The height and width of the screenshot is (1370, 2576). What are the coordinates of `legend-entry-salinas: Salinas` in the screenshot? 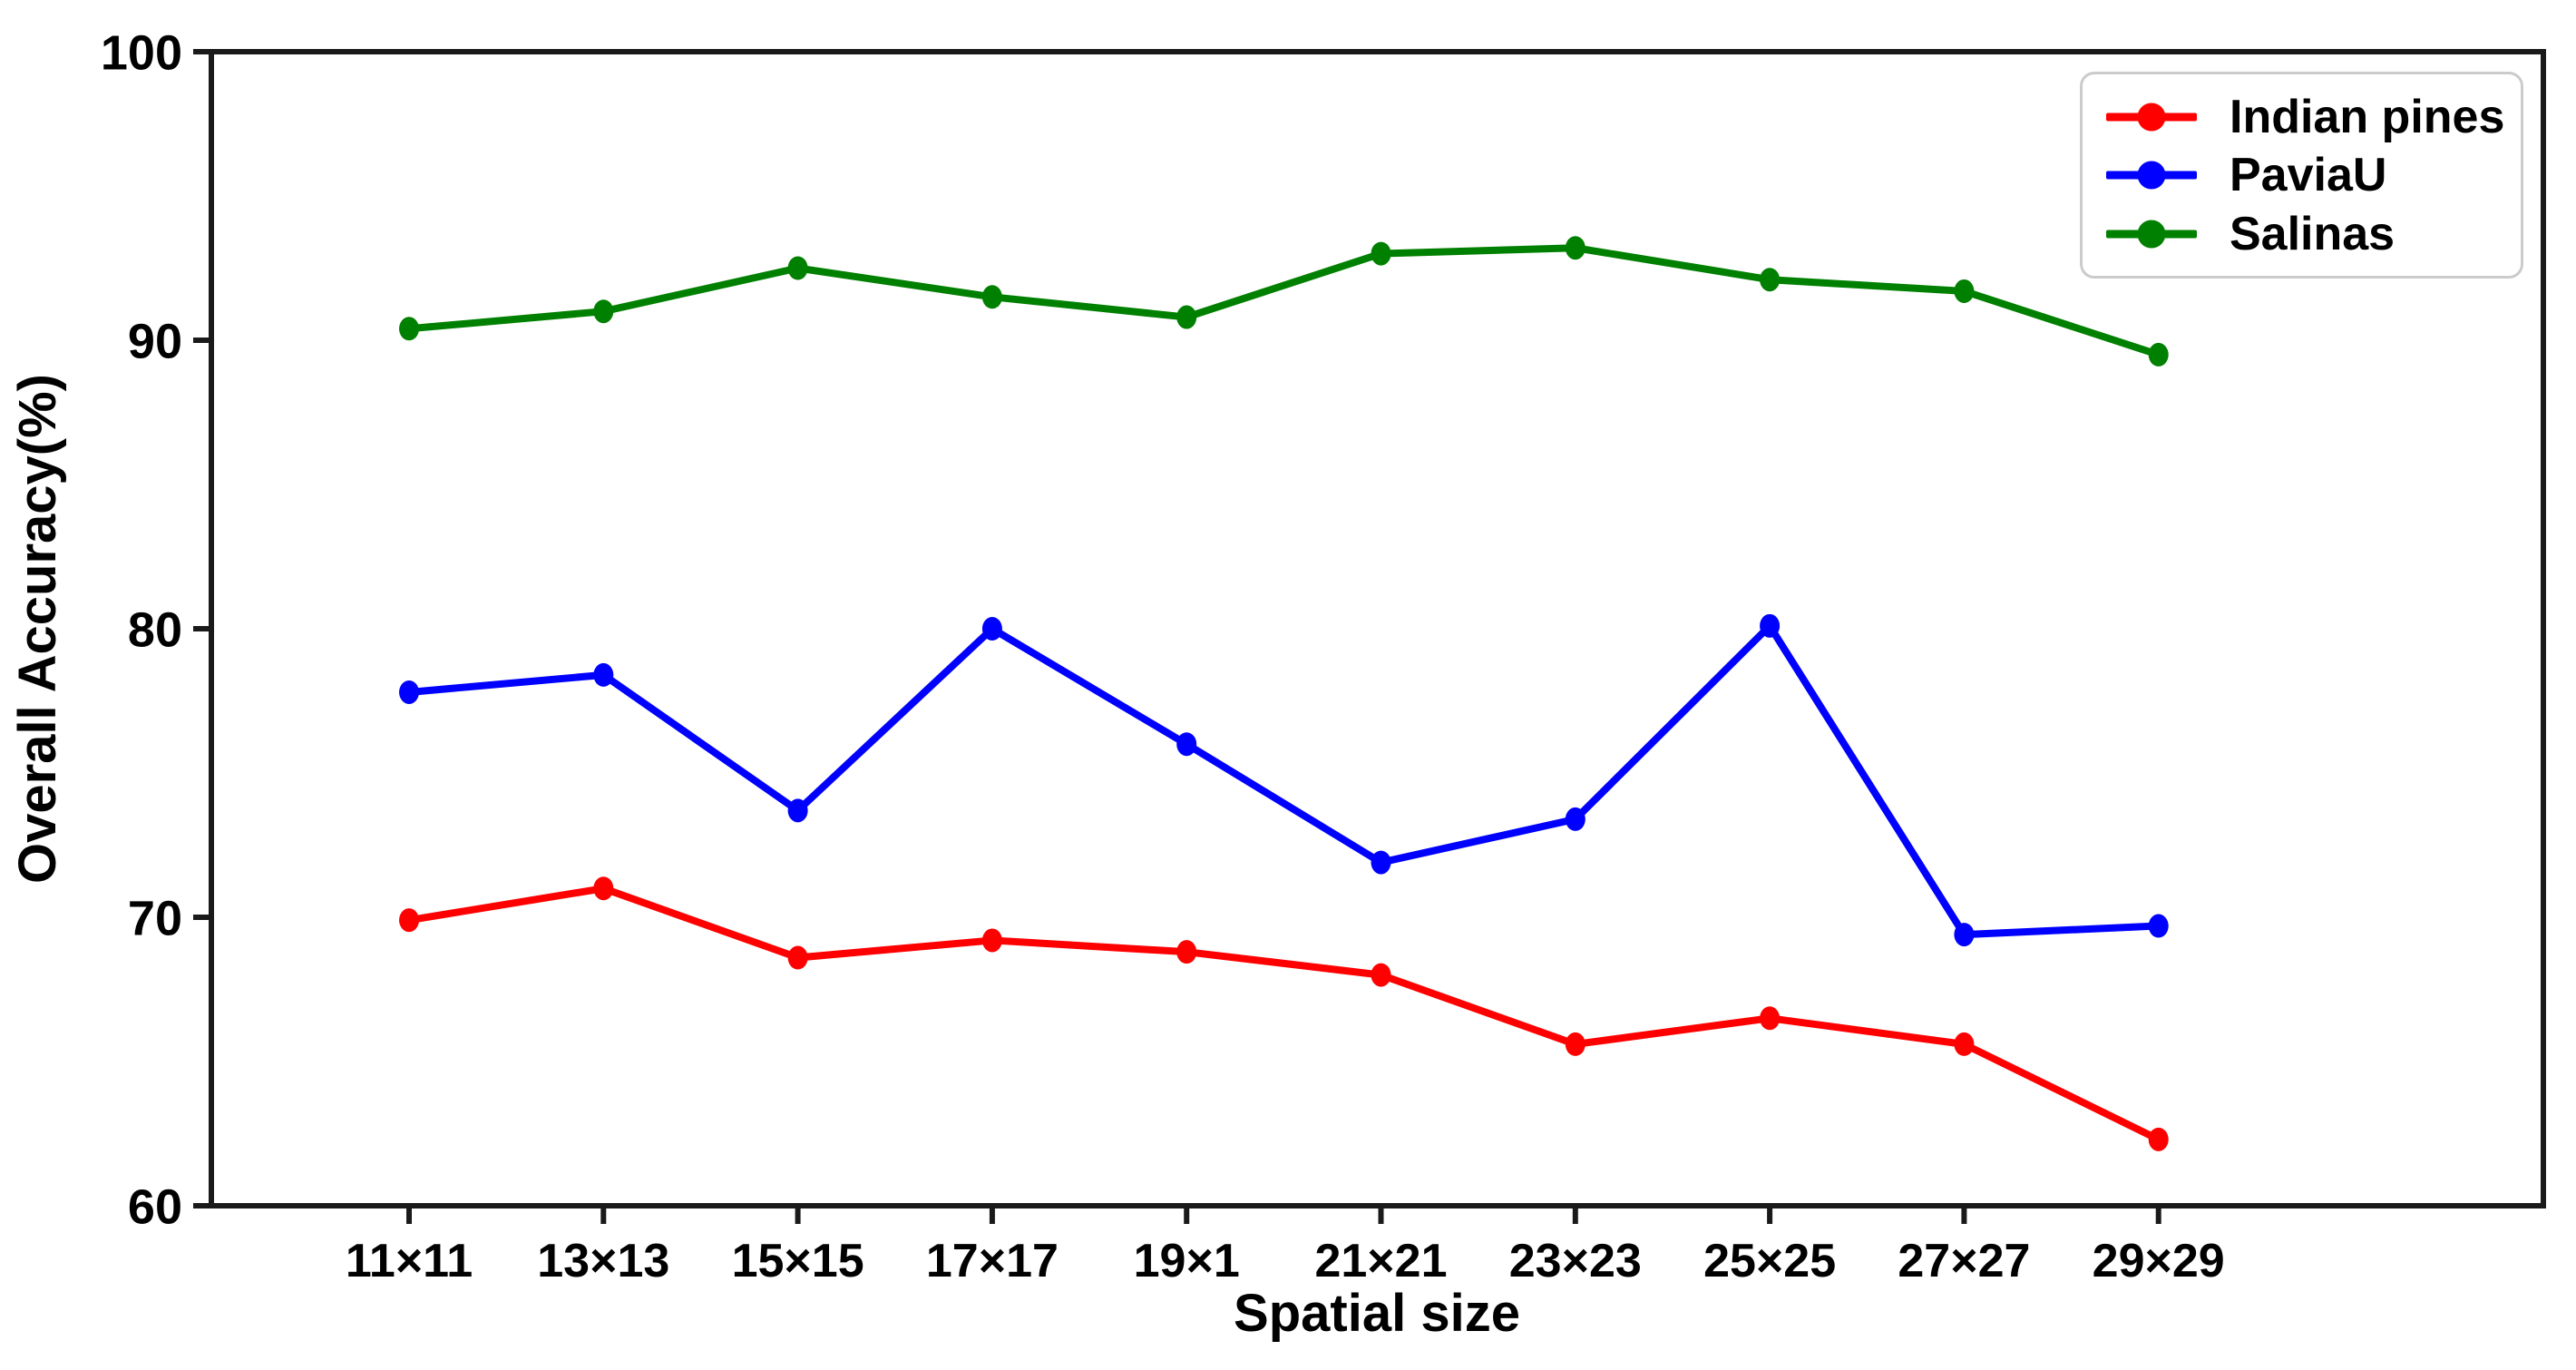 It's located at (2309, 234).